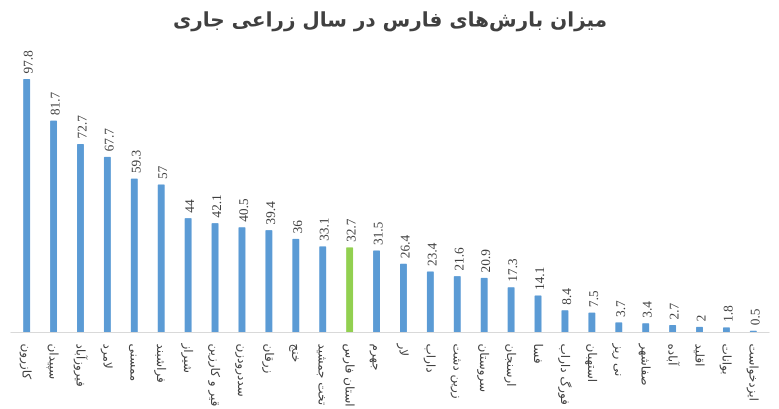  What do you see at coordinates (241, 370) in the screenshot?
I see `x-tick-label: سددرودزن` at bounding box center [241, 370].